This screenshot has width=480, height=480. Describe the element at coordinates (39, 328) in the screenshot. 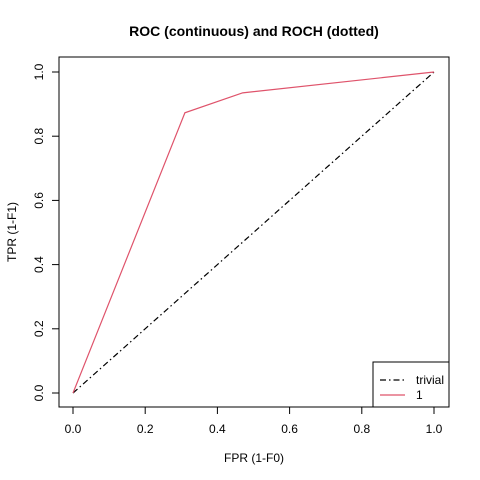

I see `y-tick-label: 0.2` at that location.